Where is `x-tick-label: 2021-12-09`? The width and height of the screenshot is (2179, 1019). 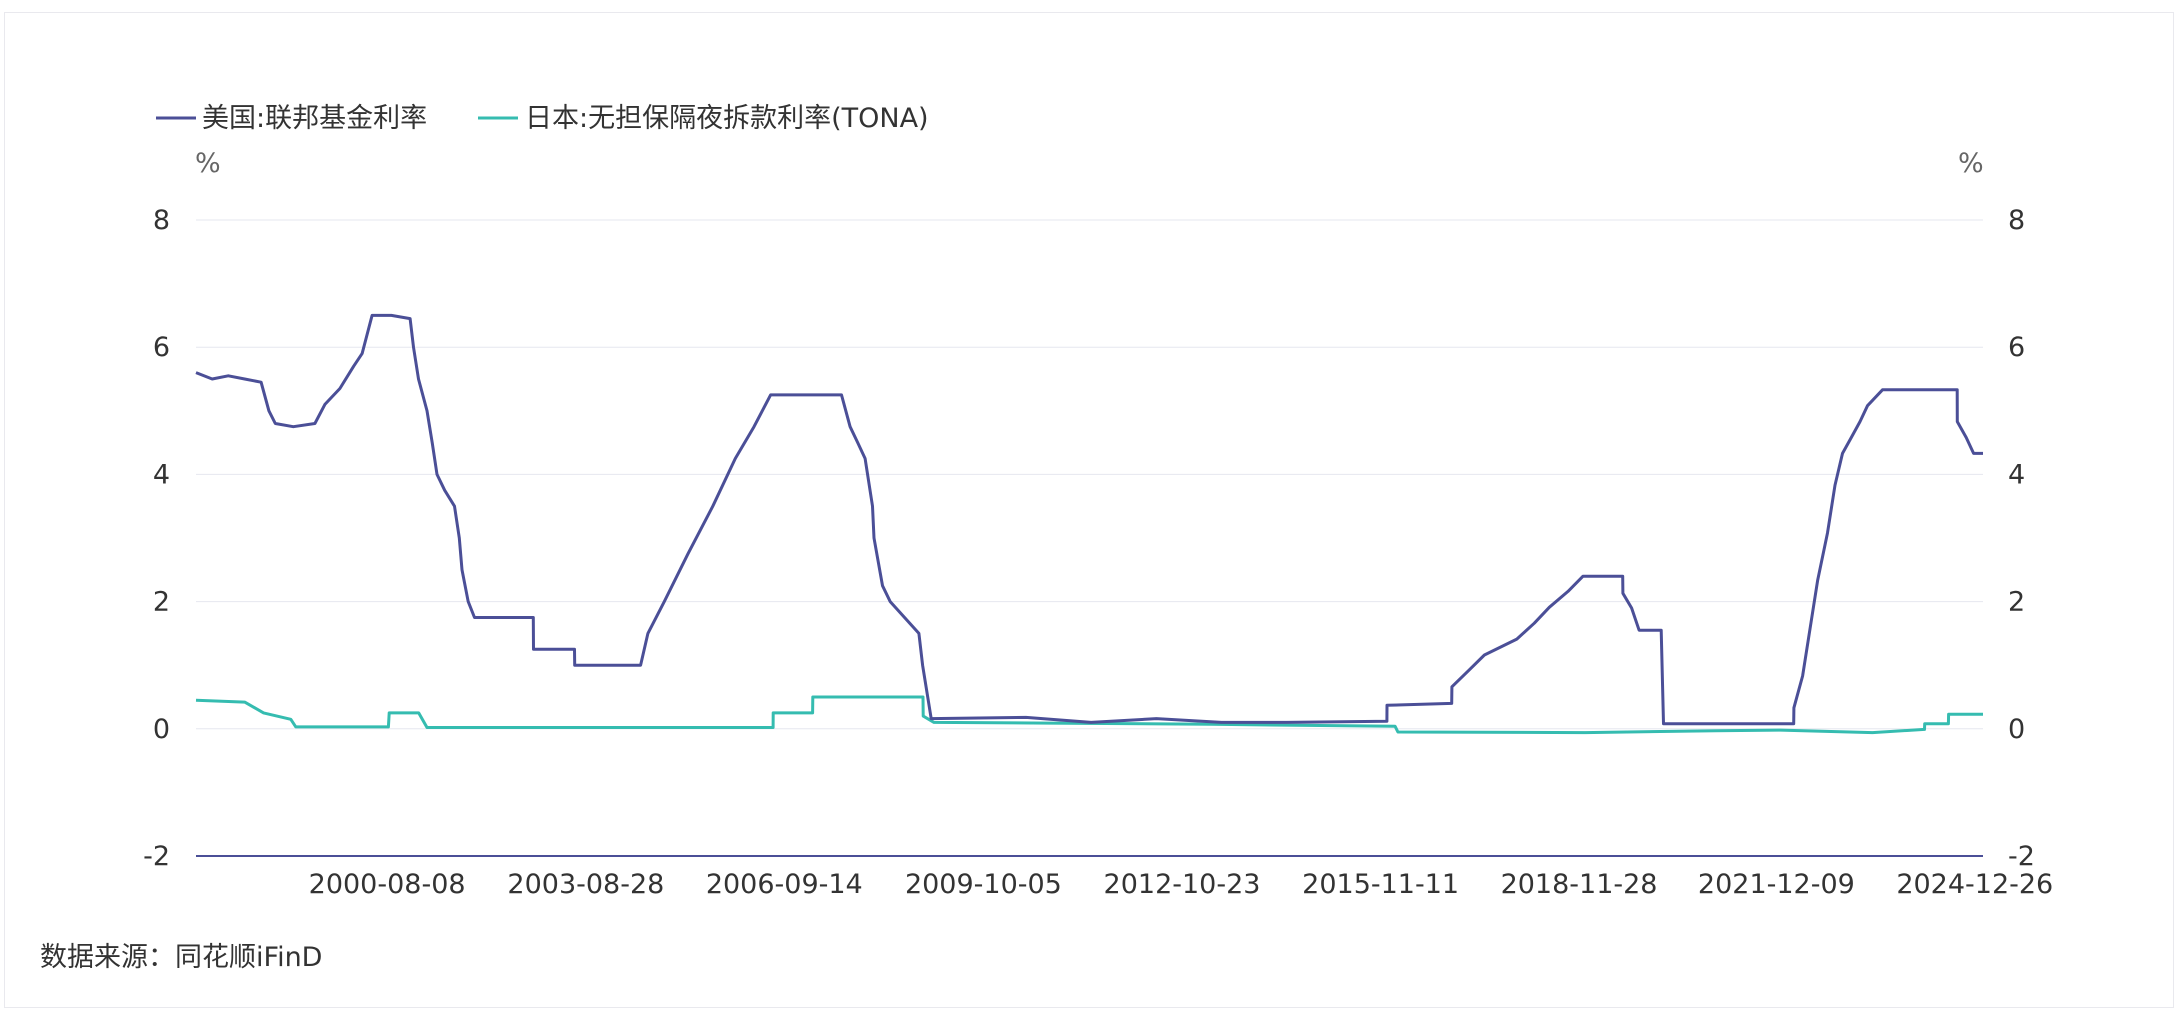 x-tick-label: 2021-12-09 is located at coordinates (1776, 884).